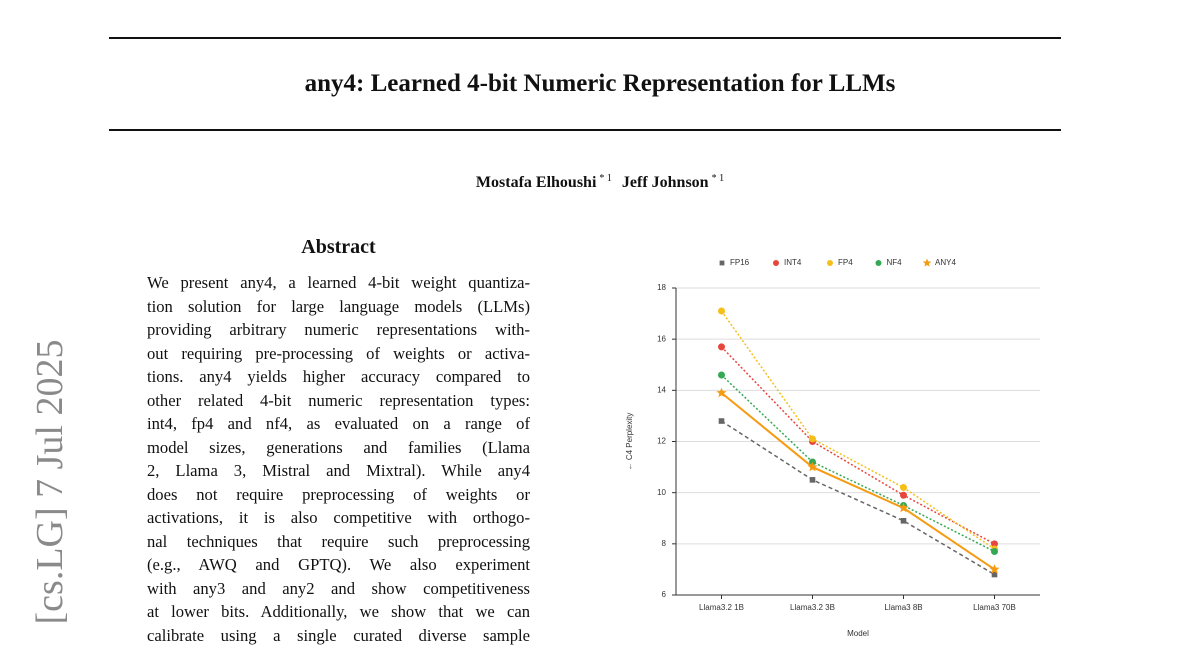 The width and height of the screenshot is (1200, 648). What do you see at coordinates (585, 38) in the screenshot?
I see `top-rule` at bounding box center [585, 38].